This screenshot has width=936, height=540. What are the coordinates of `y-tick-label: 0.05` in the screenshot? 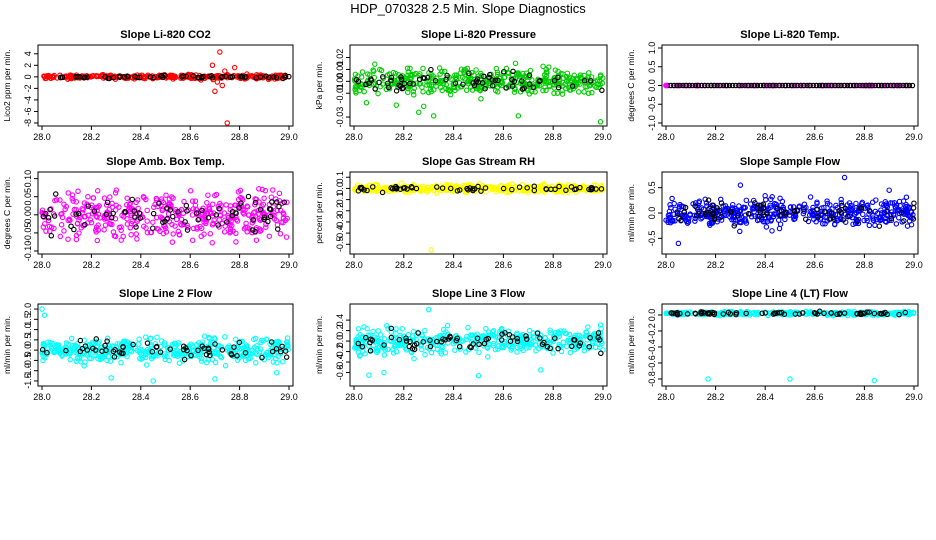 It's located at (28, 197).